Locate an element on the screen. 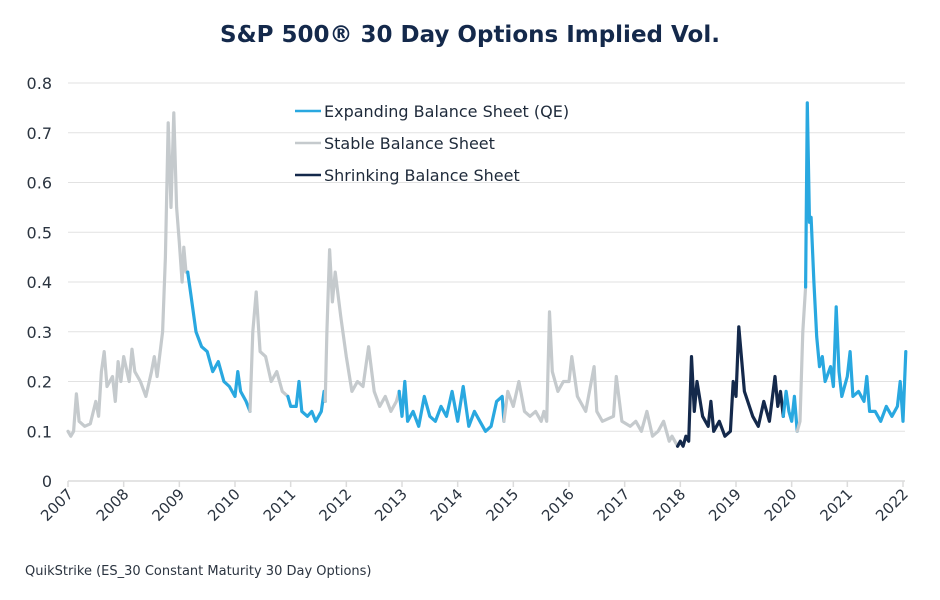 This screenshot has height=600, width=940. legend-label-expanding: Expanding Balance Sheet (QE) is located at coordinates (446, 111).